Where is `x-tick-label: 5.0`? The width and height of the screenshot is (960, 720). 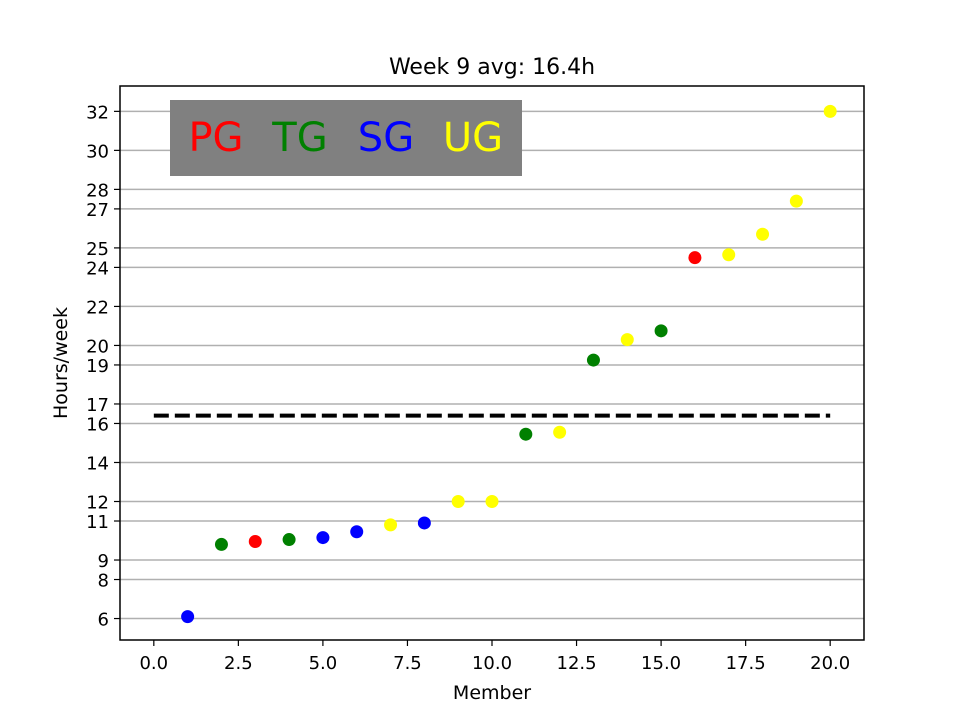 x-tick-label: 5.0 is located at coordinates (323, 663).